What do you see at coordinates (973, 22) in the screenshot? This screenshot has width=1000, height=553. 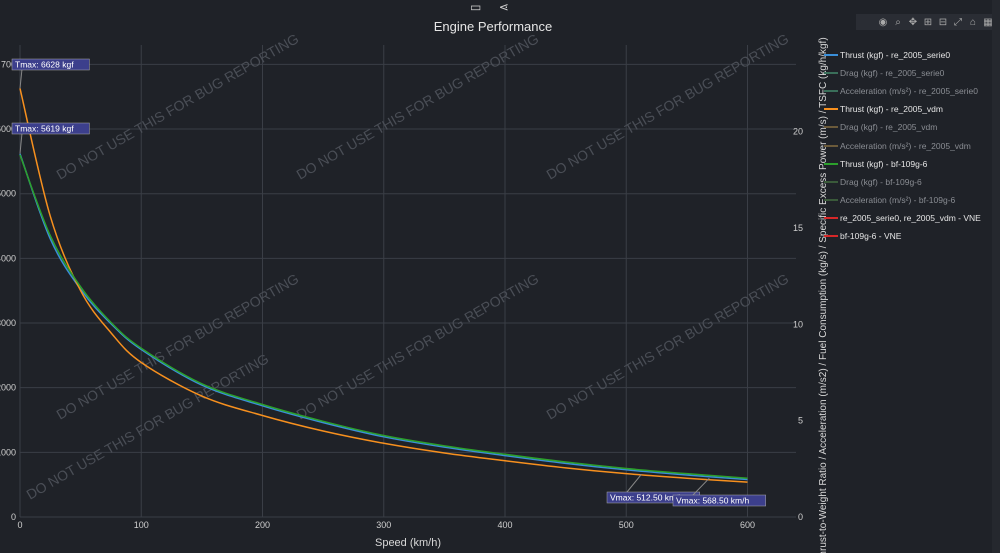 I see `home-icon: ⌂` at bounding box center [973, 22].